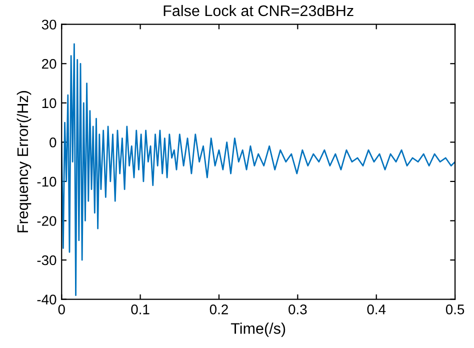 The width and height of the screenshot is (474, 348). What do you see at coordinates (297, 309) in the screenshot?
I see `x-tick-label: 0.3` at bounding box center [297, 309].